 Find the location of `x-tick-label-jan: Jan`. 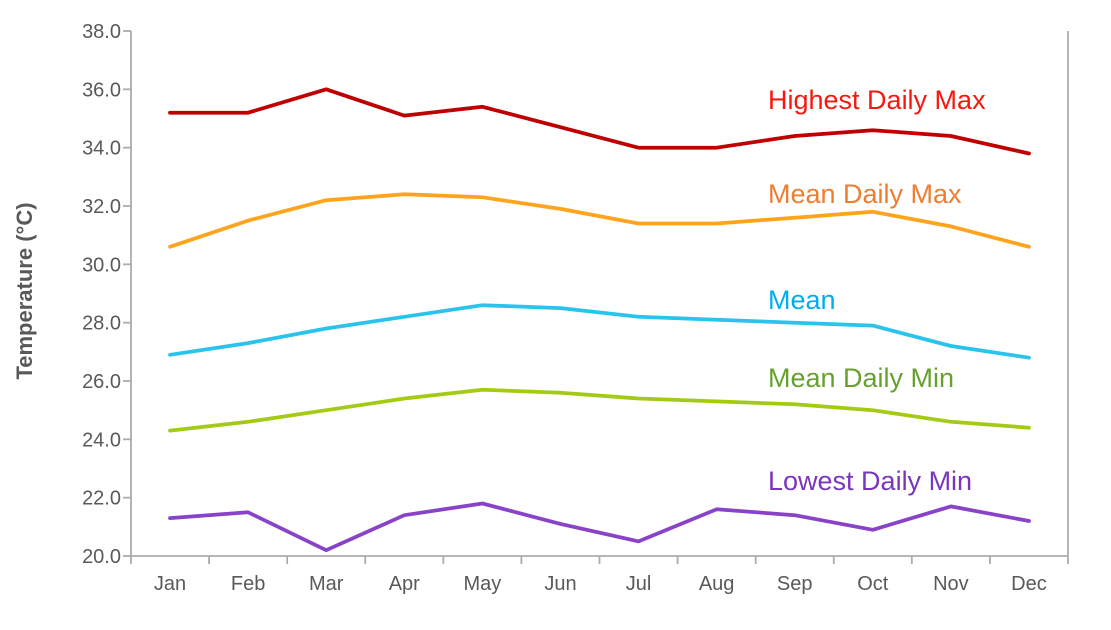

x-tick-label-jan: Jan is located at coordinates (170, 584).